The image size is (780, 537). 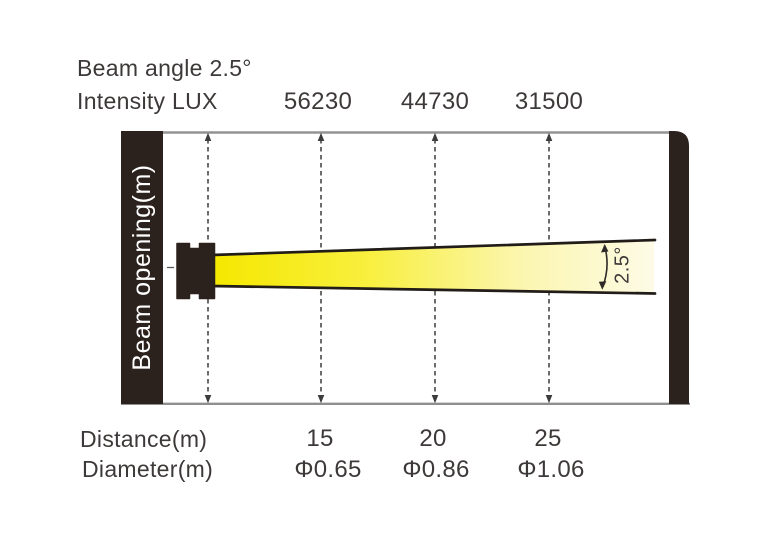 What do you see at coordinates (433, 247) in the screenshot?
I see `beam-top-edge` at bounding box center [433, 247].